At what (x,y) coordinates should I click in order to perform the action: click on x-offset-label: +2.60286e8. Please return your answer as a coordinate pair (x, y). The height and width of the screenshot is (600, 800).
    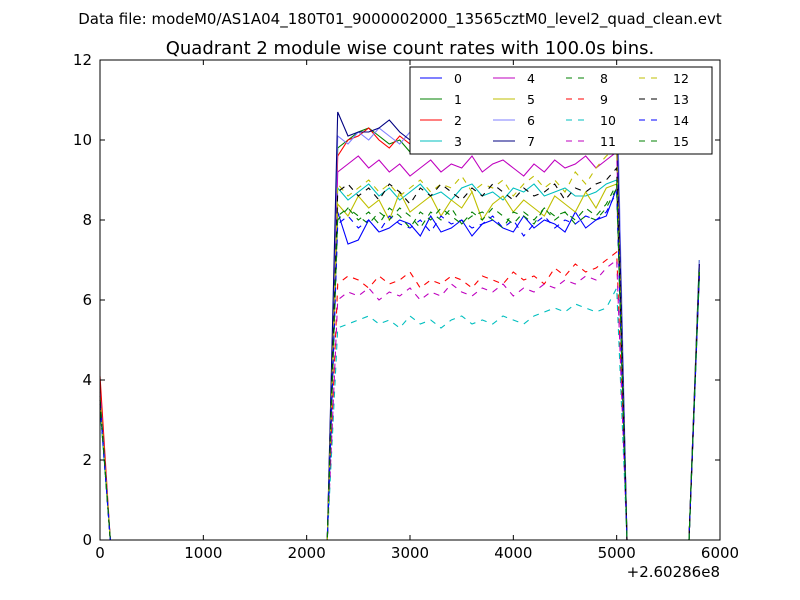
    Looking at the image, I should click on (673, 572).